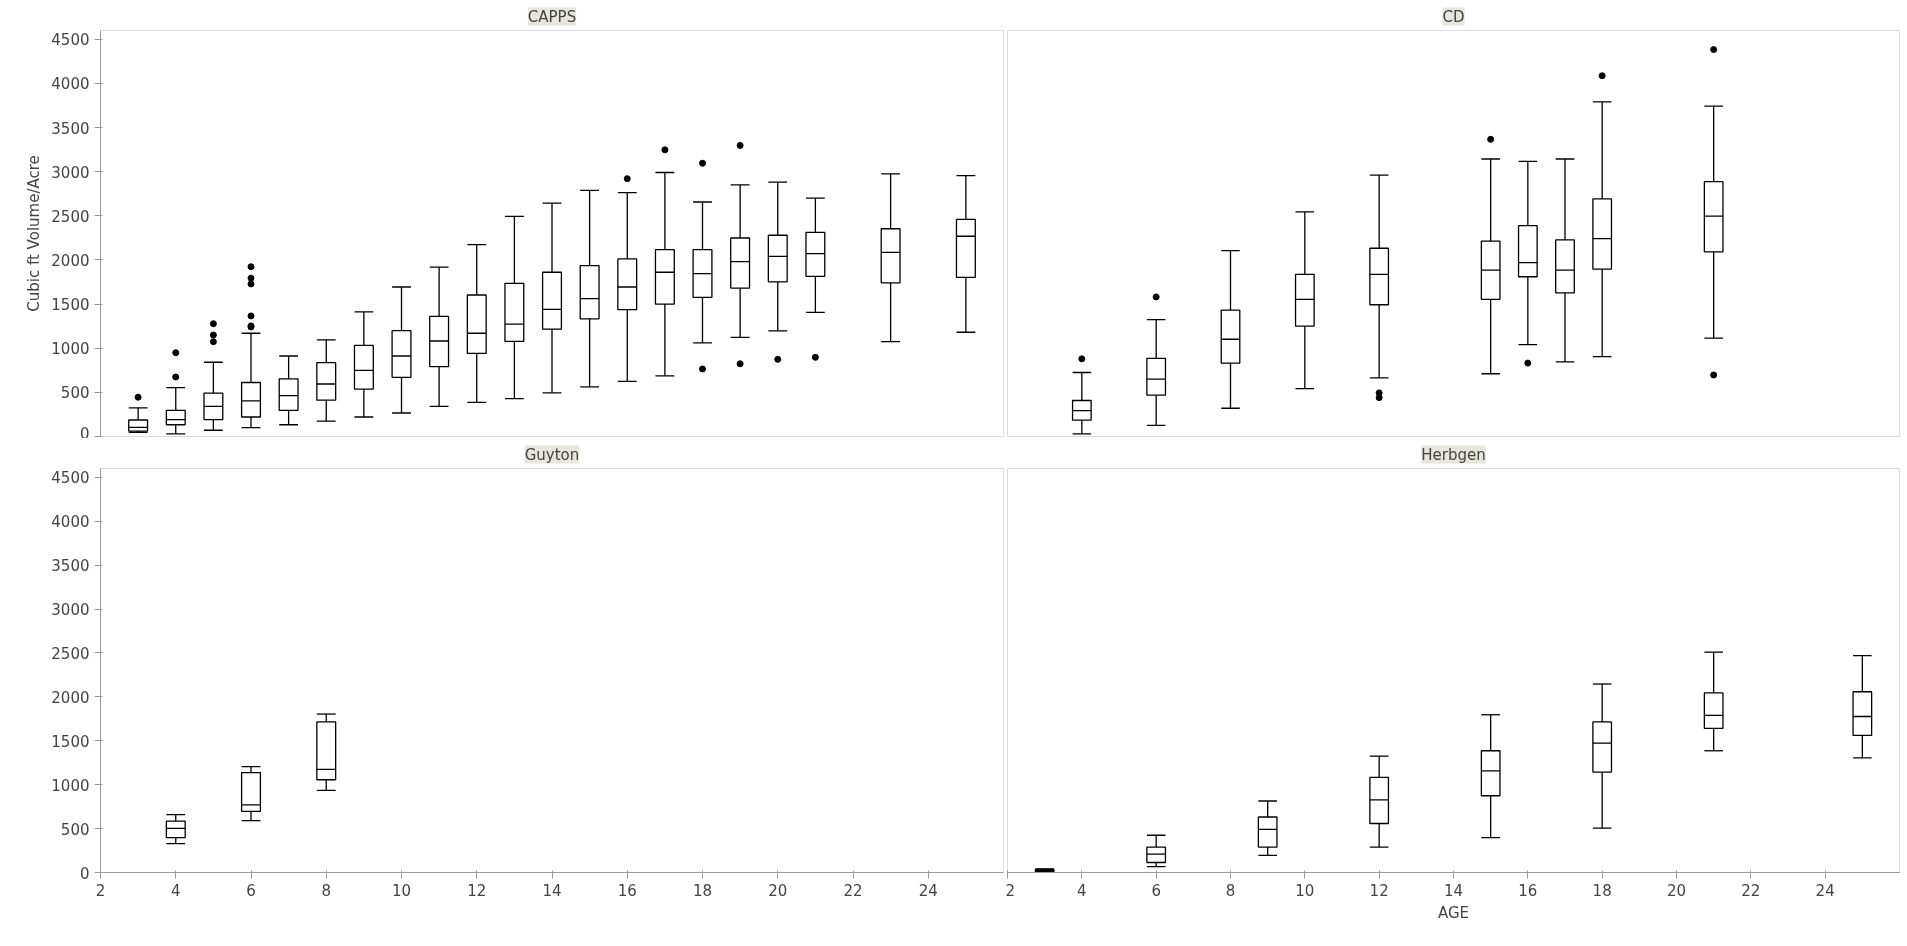 The image size is (1907, 946). I want to click on chart-title: Herbgen, so click(1453, 454).